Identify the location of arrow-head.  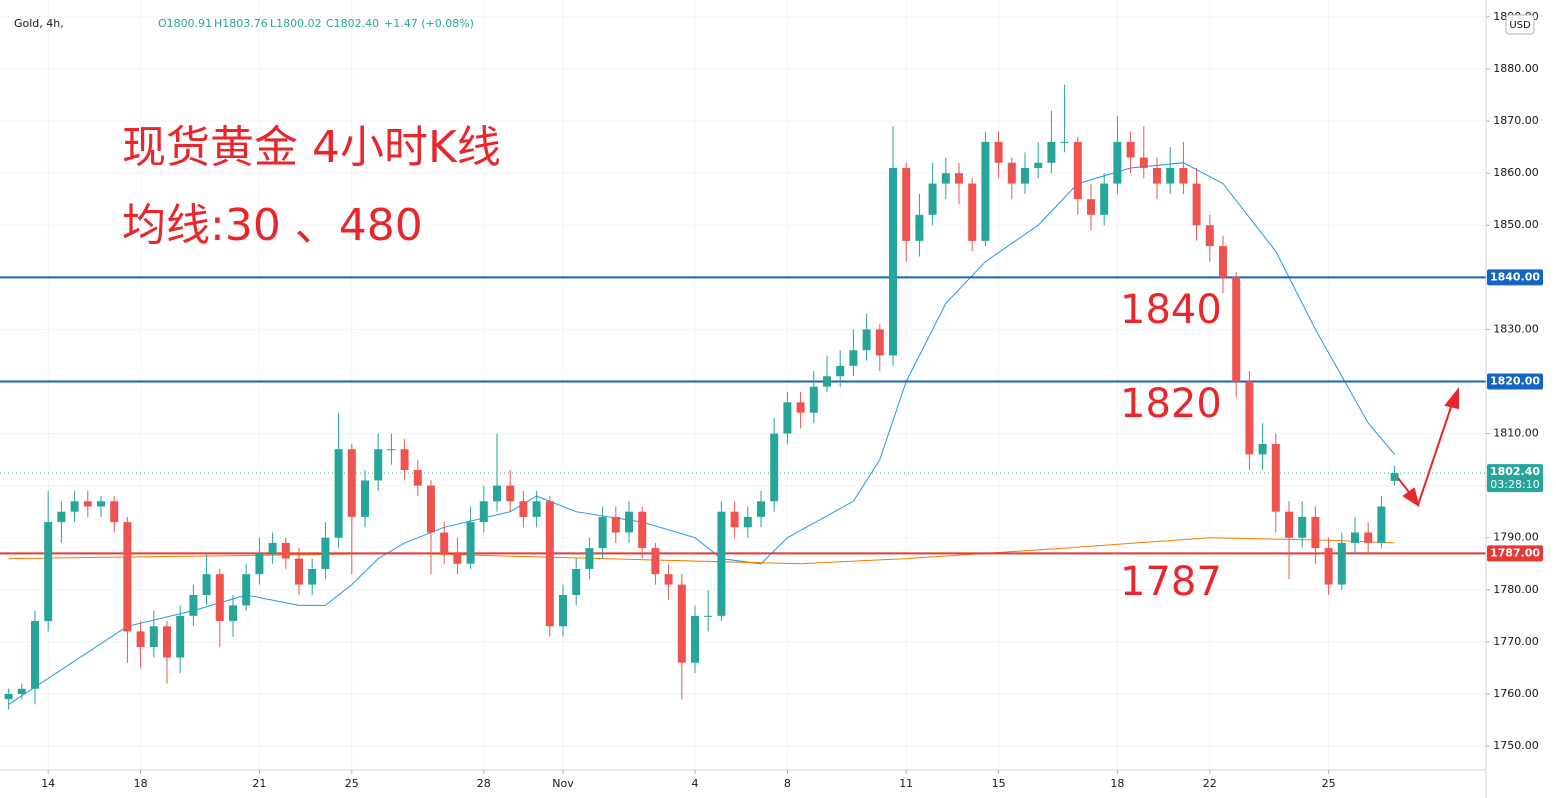
(1411, 497).